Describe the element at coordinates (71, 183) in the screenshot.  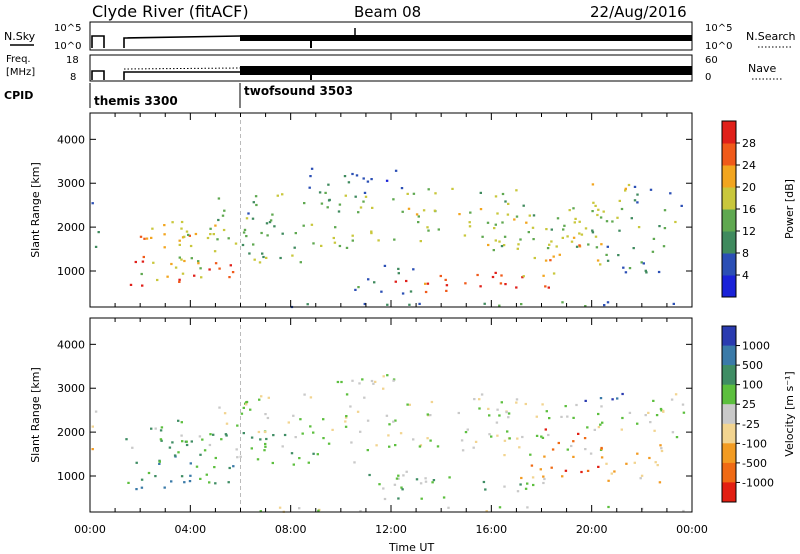
I see `power-ytick-label: 3000` at that location.